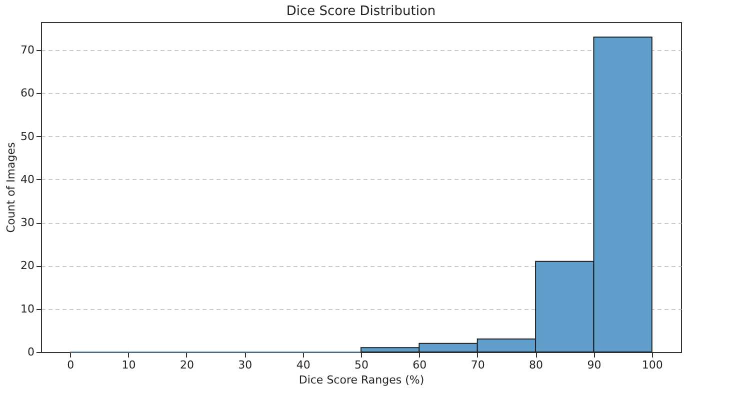 The height and width of the screenshot is (412, 729). What do you see at coordinates (27, 50) in the screenshot?
I see `y-tick-label: 70` at bounding box center [27, 50].